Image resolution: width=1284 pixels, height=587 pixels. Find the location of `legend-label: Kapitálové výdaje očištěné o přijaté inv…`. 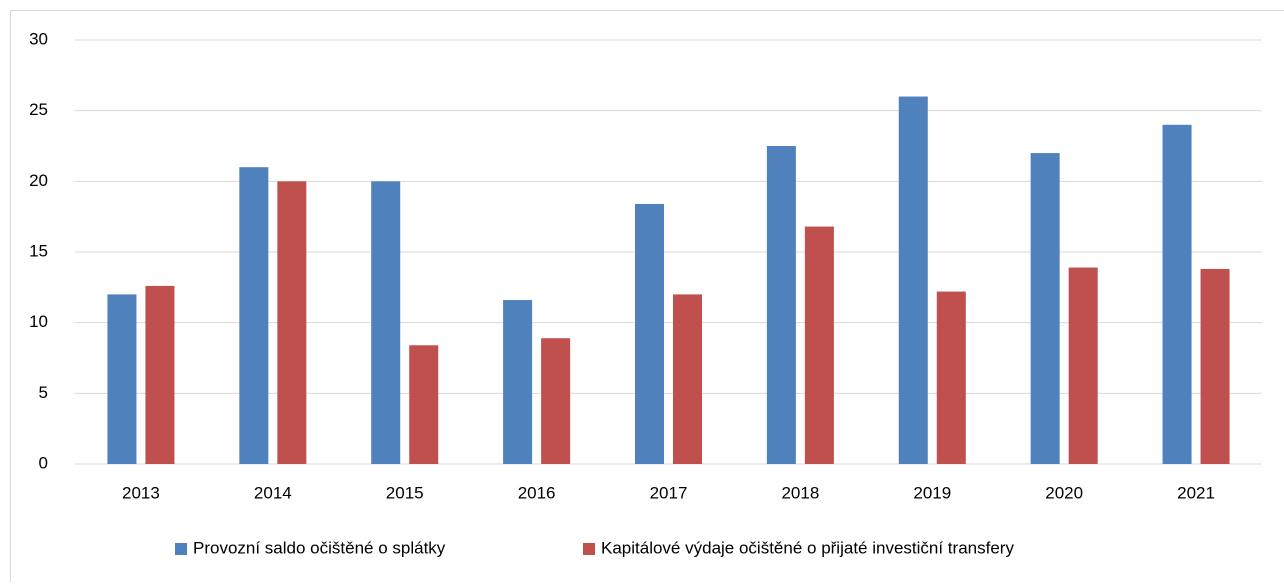

legend-label: Kapitálové výdaje očištěné o přijaté inv… is located at coordinates (807, 547).